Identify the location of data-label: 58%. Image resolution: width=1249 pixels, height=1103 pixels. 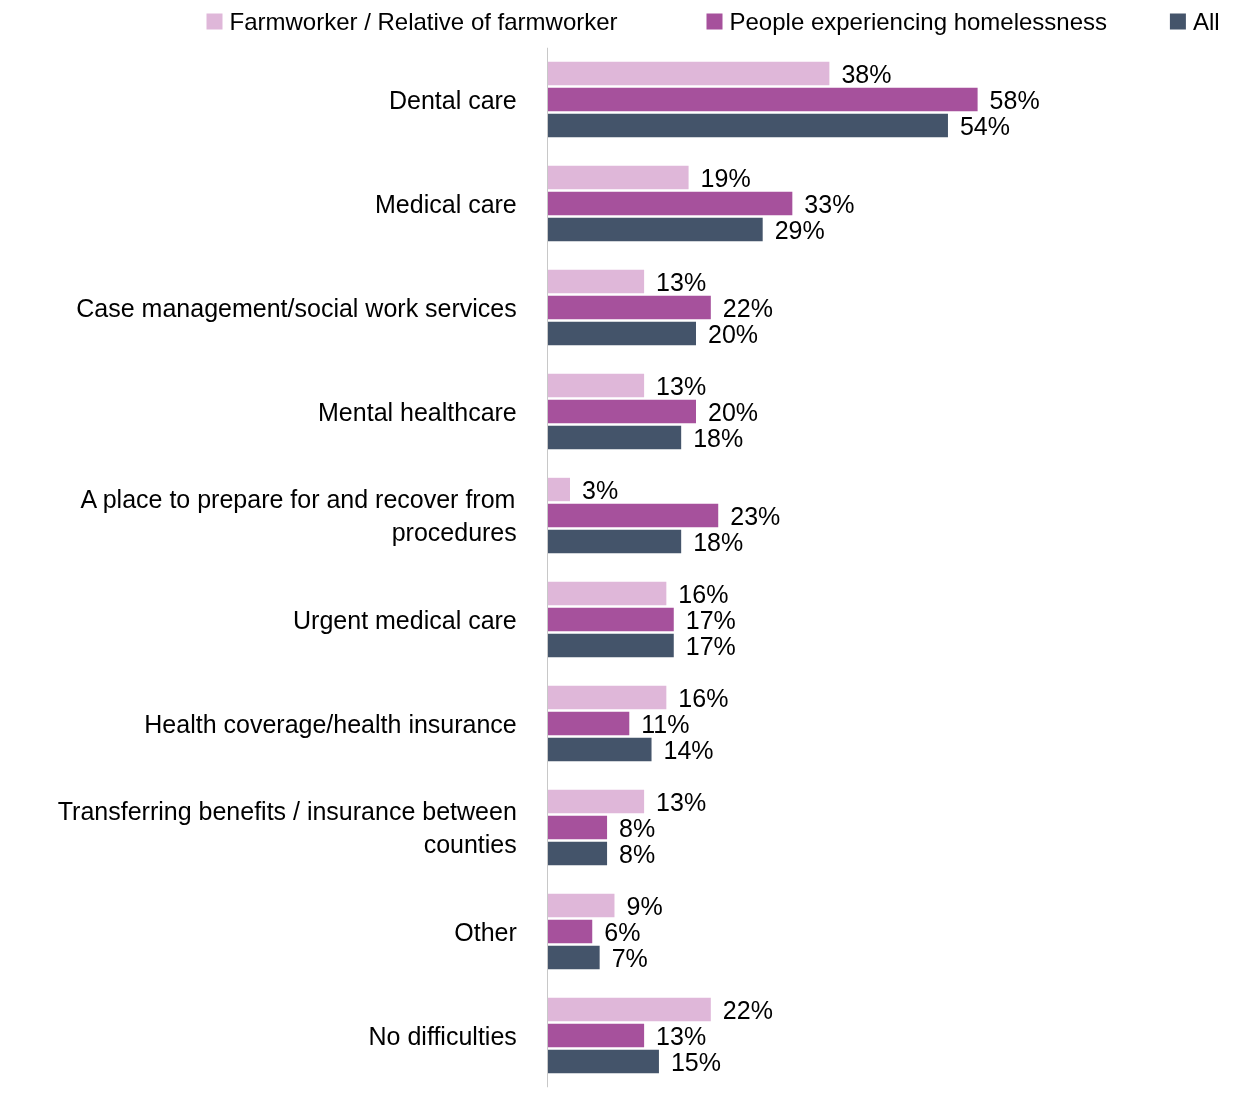
(1014, 99).